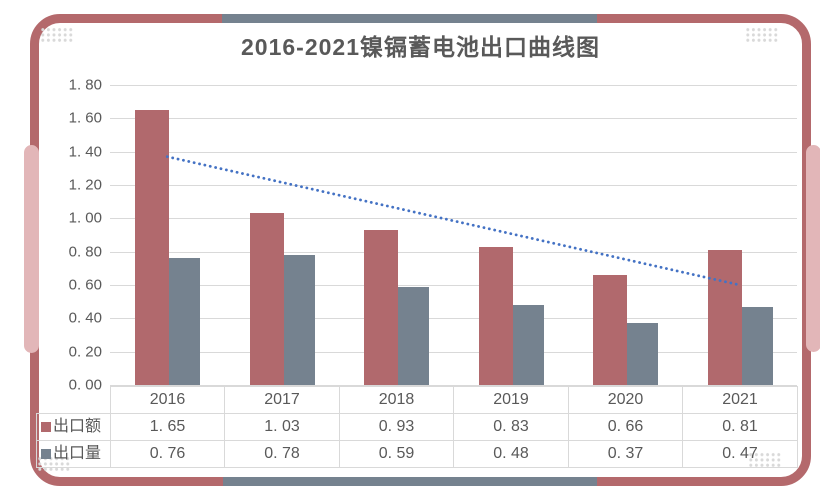  Describe the element at coordinates (77, 453) in the screenshot. I see `table-row-header-label: 出口量` at that location.